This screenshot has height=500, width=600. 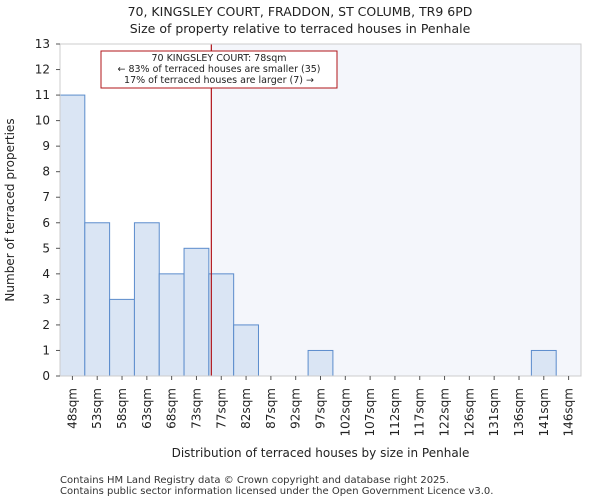 I want to click on x-tick-label: 146sqm, so click(x=569, y=412).